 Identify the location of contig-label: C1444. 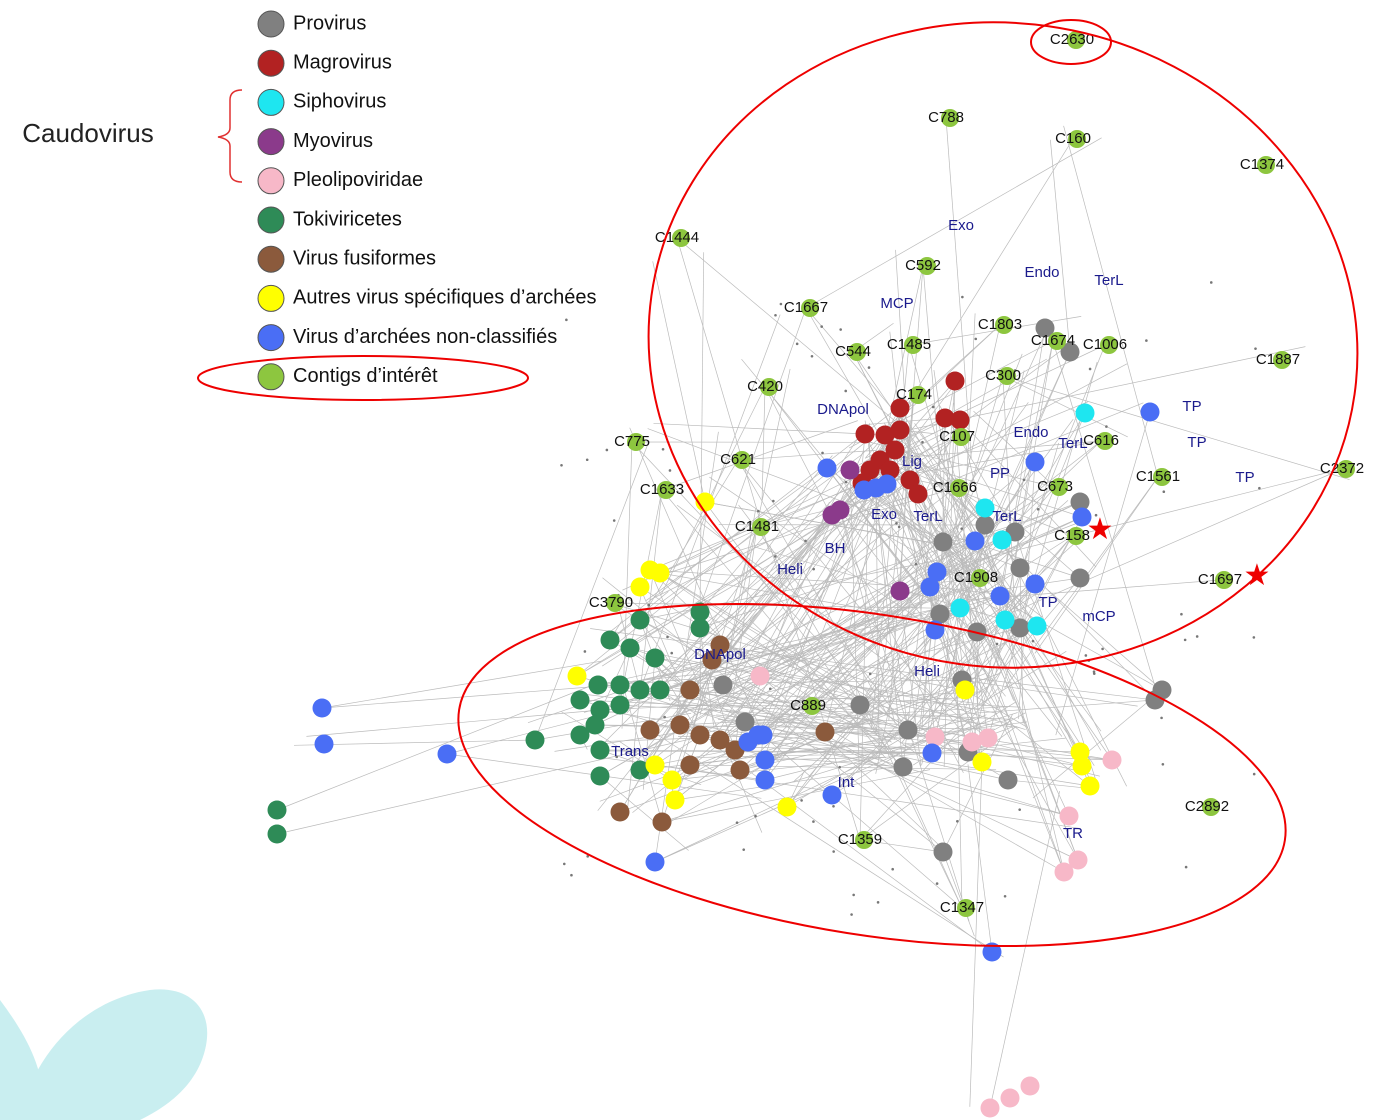
(677, 237).